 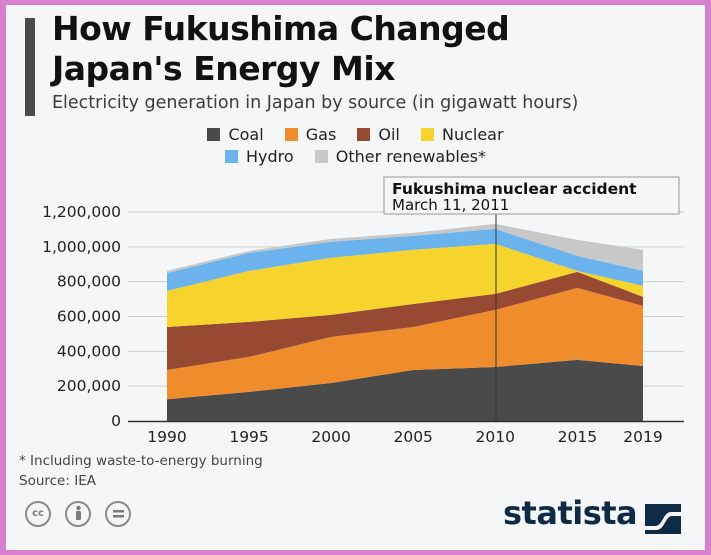 What do you see at coordinates (281, 28) in the screenshot?
I see `title-line-1: How Fukushima Changed` at bounding box center [281, 28].